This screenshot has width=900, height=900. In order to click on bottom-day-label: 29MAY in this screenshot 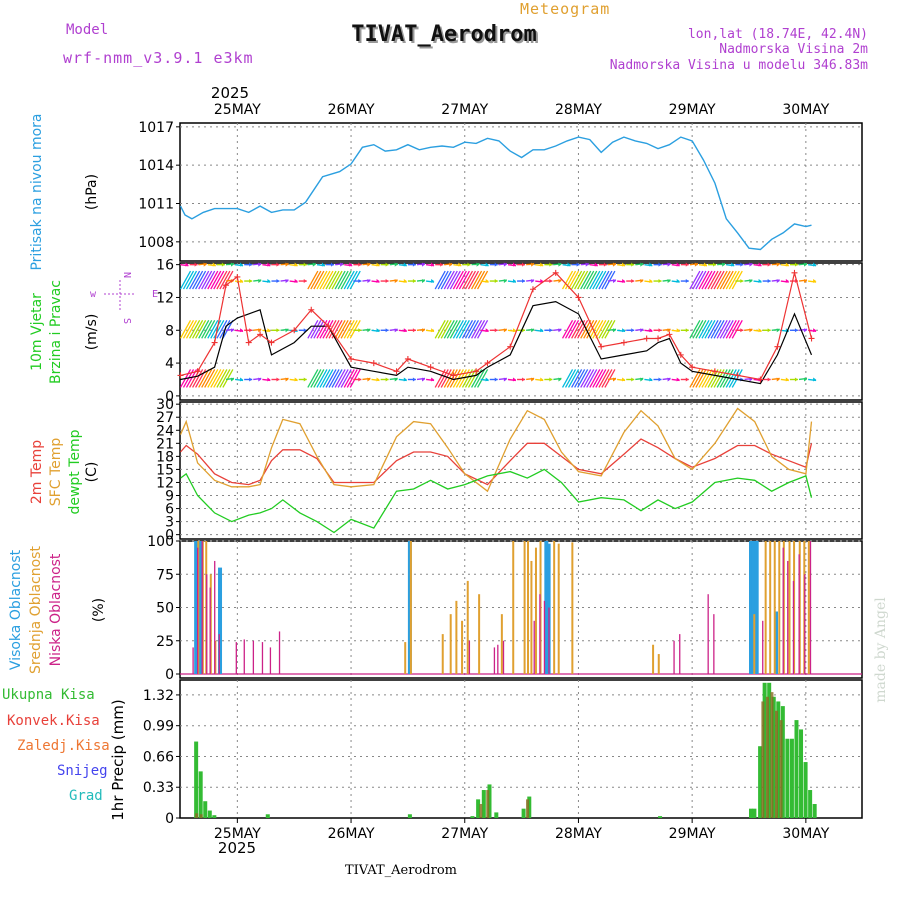, I will do `click(692, 834)`.